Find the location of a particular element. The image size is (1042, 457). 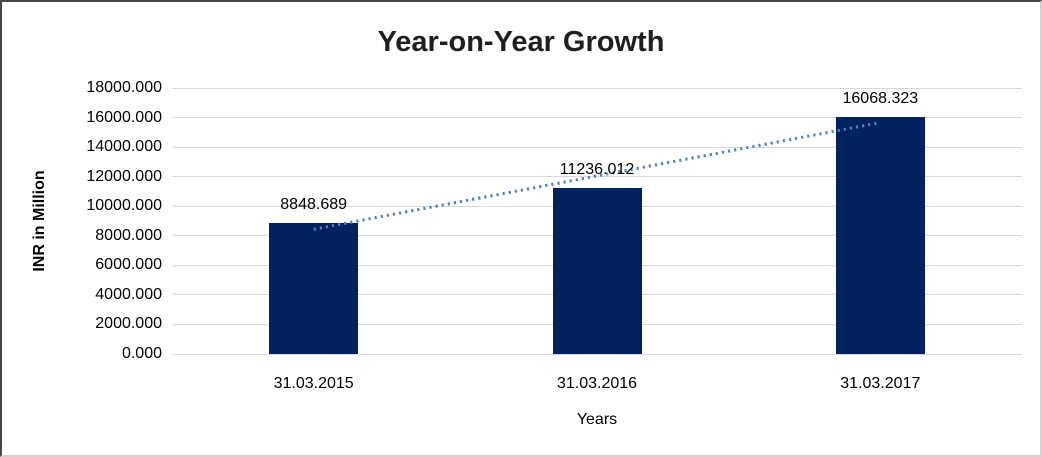

x-axis-title: Years is located at coordinates (597, 419).